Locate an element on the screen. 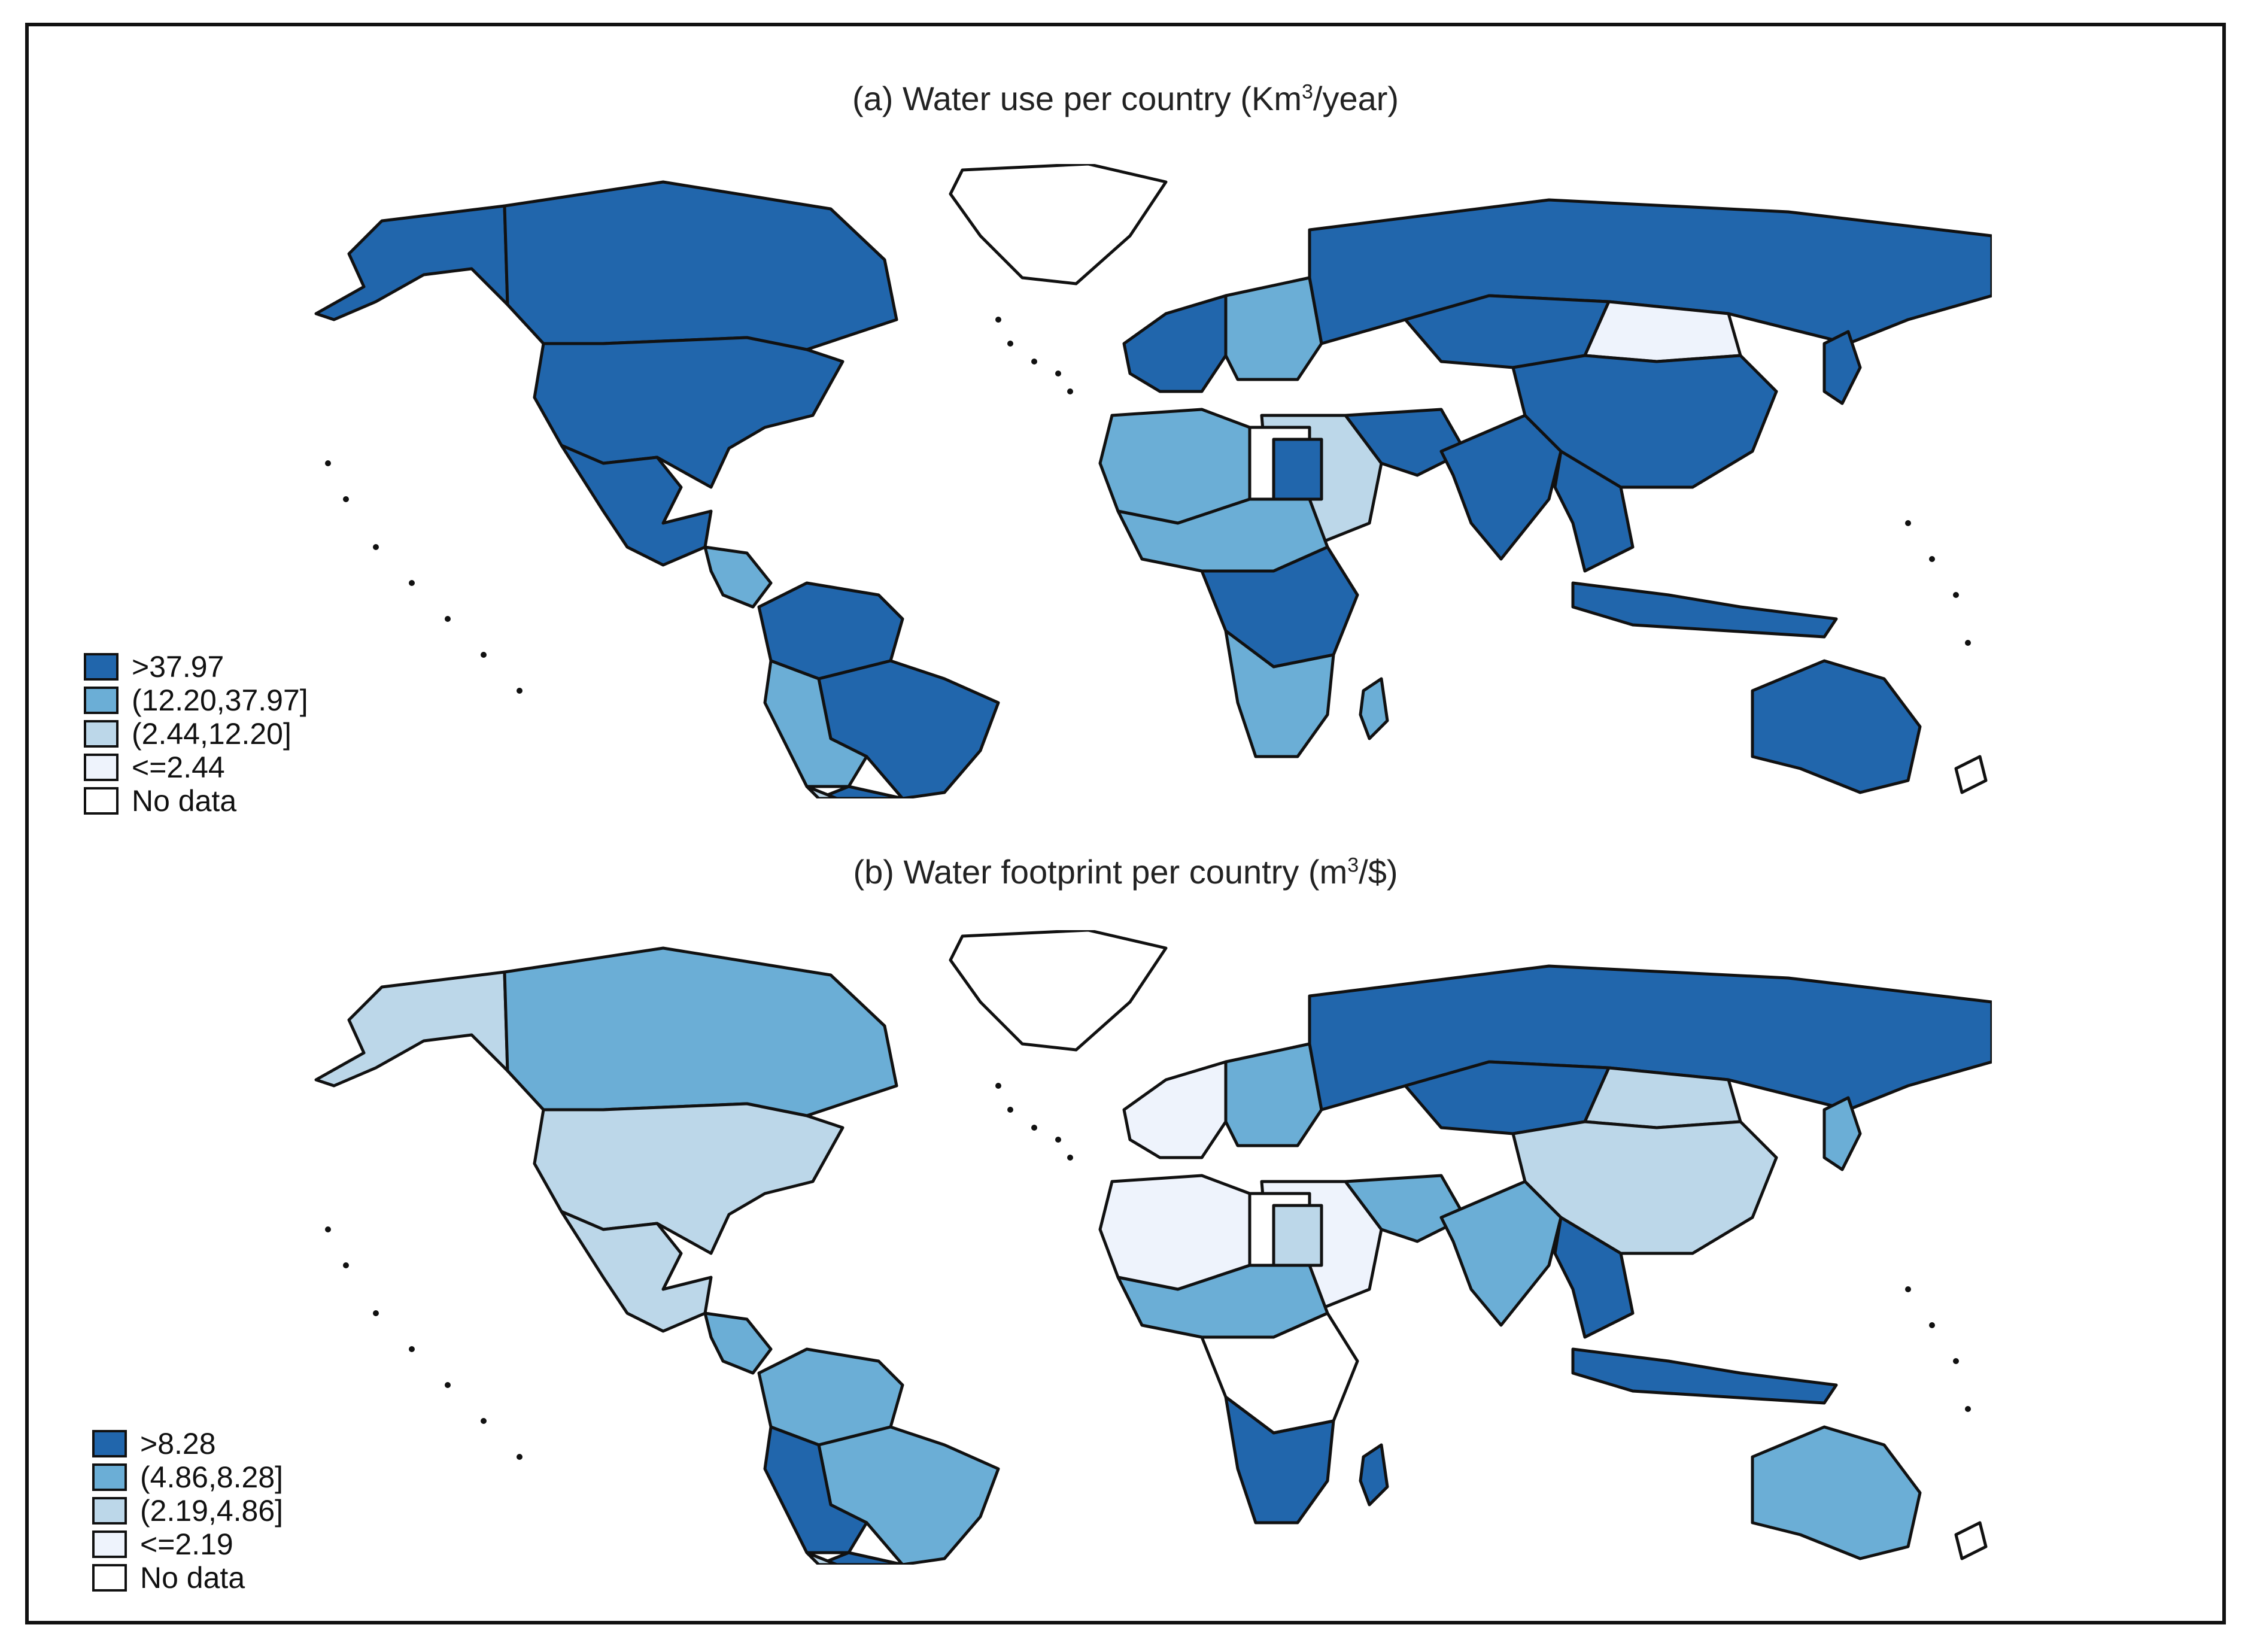 The height and width of the screenshot is (1652, 2257). legend-label: <=2.19 is located at coordinates (186, 1544).